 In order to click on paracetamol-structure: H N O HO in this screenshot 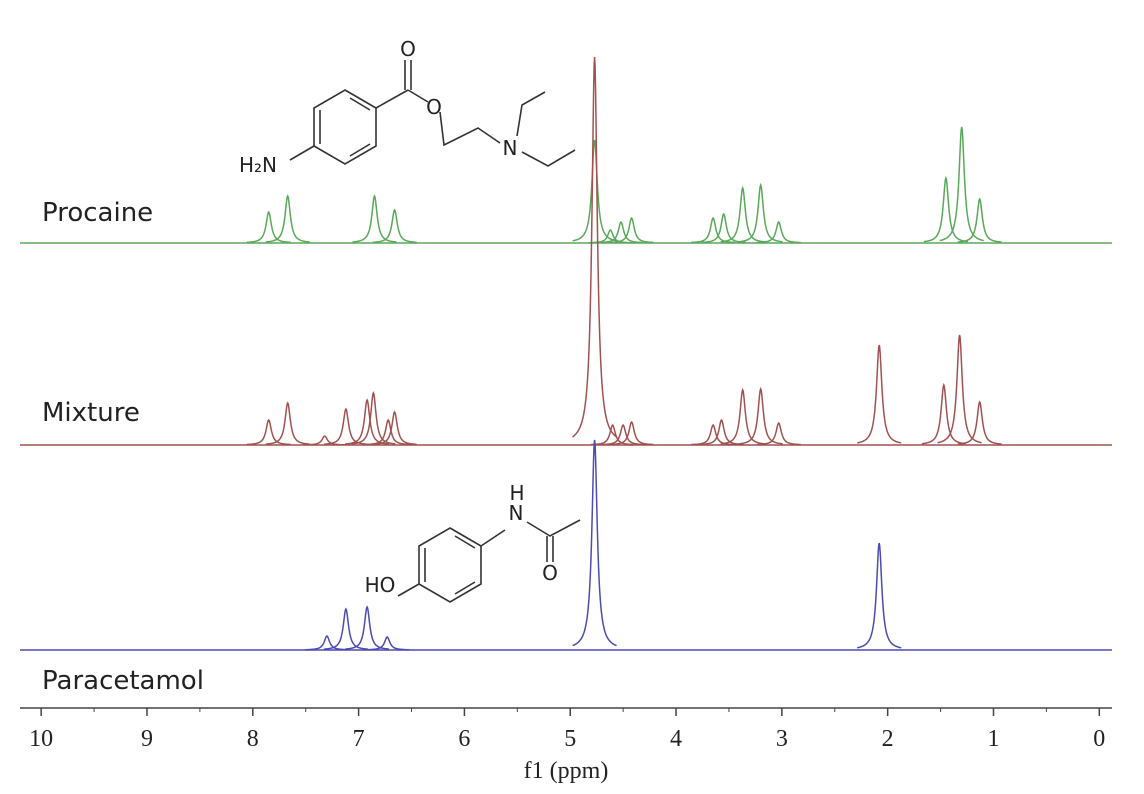, I will do `click(473, 542)`.